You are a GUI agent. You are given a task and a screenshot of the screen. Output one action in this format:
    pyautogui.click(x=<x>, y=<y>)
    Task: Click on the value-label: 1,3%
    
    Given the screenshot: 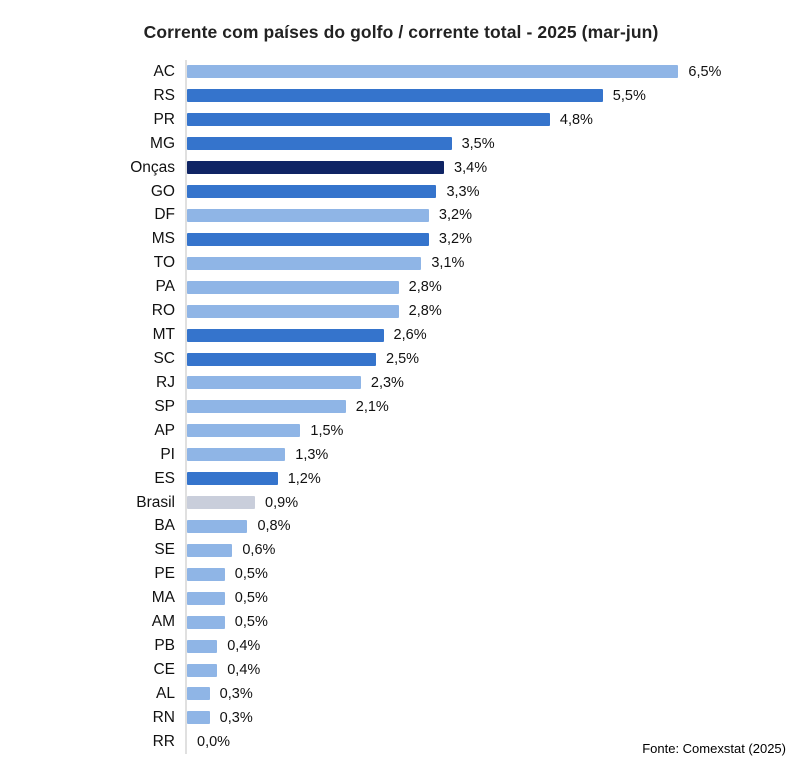 What is the action you would take?
    pyautogui.click(x=312, y=454)
    